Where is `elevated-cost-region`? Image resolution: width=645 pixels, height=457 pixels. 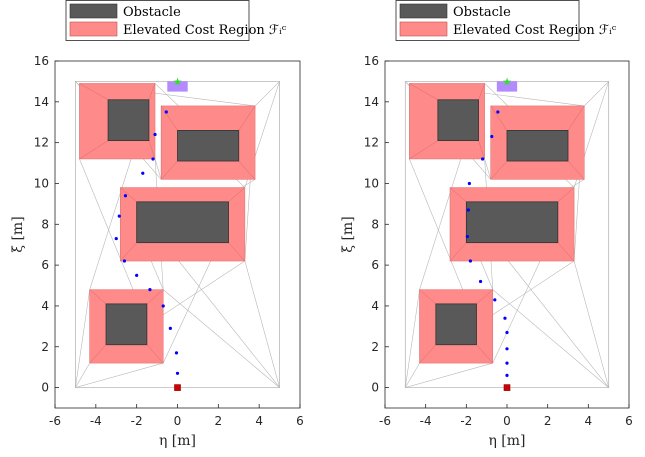 elevated-cost-region is located at coordinates (126, 326).